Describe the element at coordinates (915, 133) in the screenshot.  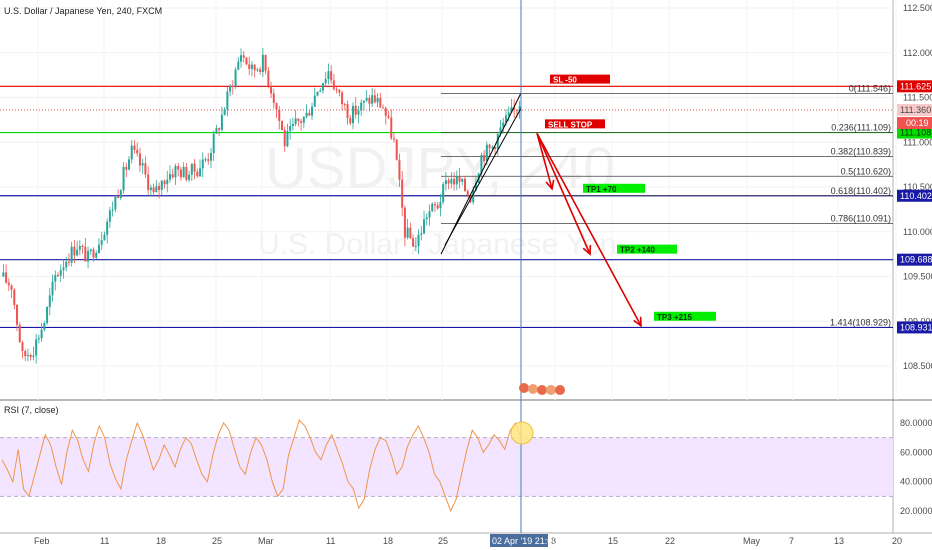
I see `level-price-label: 111.108` at that location.